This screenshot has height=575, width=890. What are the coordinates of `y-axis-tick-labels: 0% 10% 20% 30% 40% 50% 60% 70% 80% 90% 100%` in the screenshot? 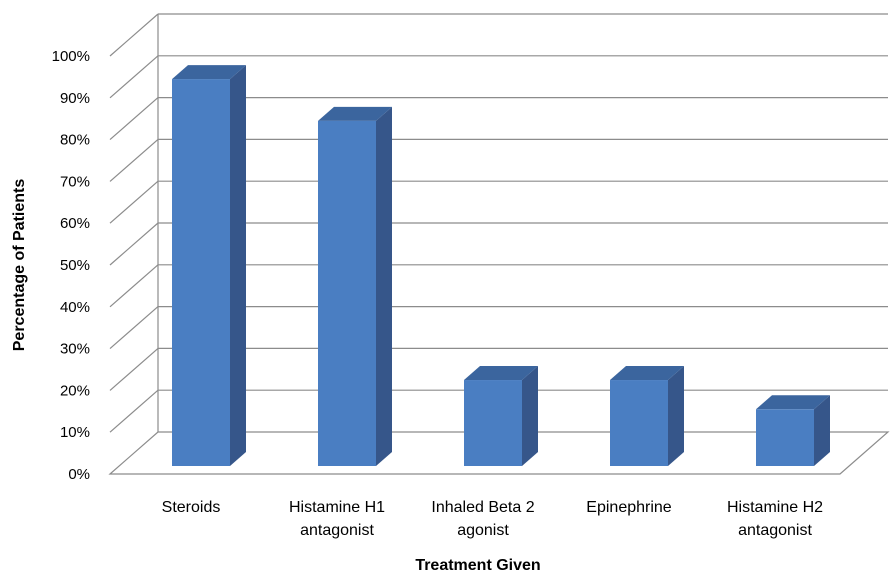 It's located at (71, 265).